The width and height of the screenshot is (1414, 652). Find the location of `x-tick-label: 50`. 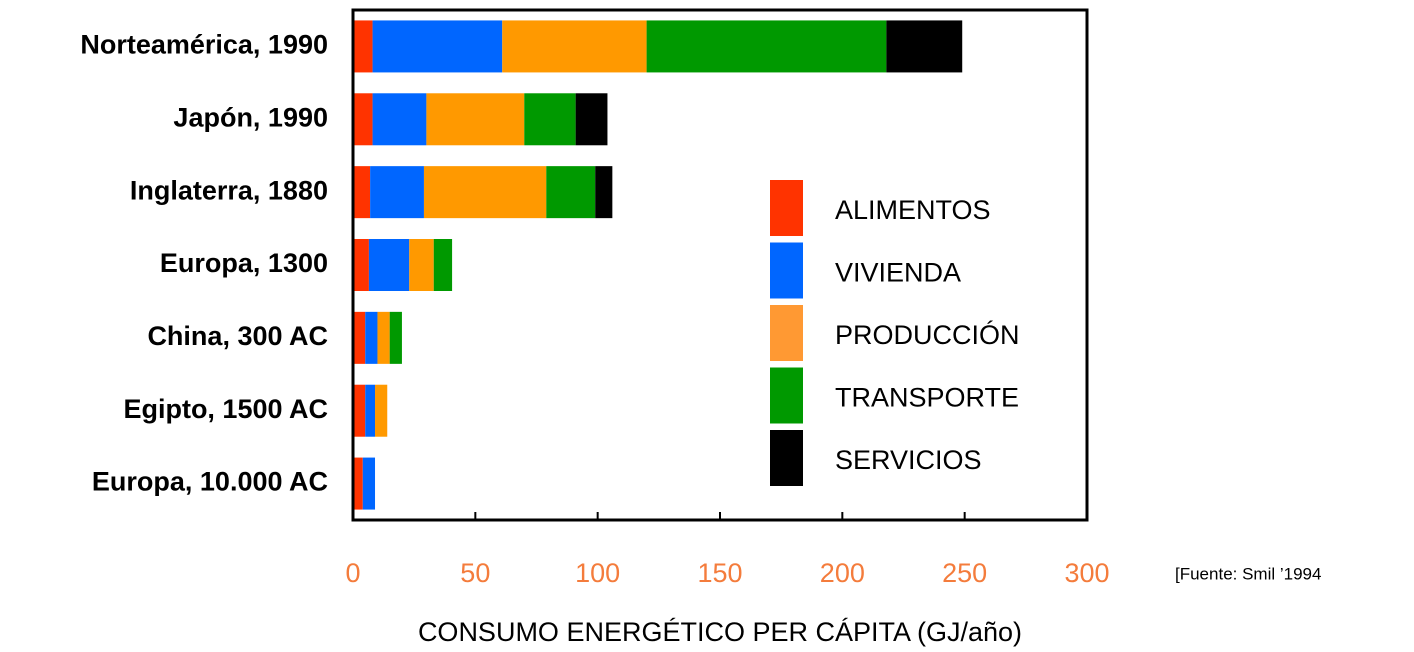

x-tick-label: 50 is located at coordinates (475, 573).